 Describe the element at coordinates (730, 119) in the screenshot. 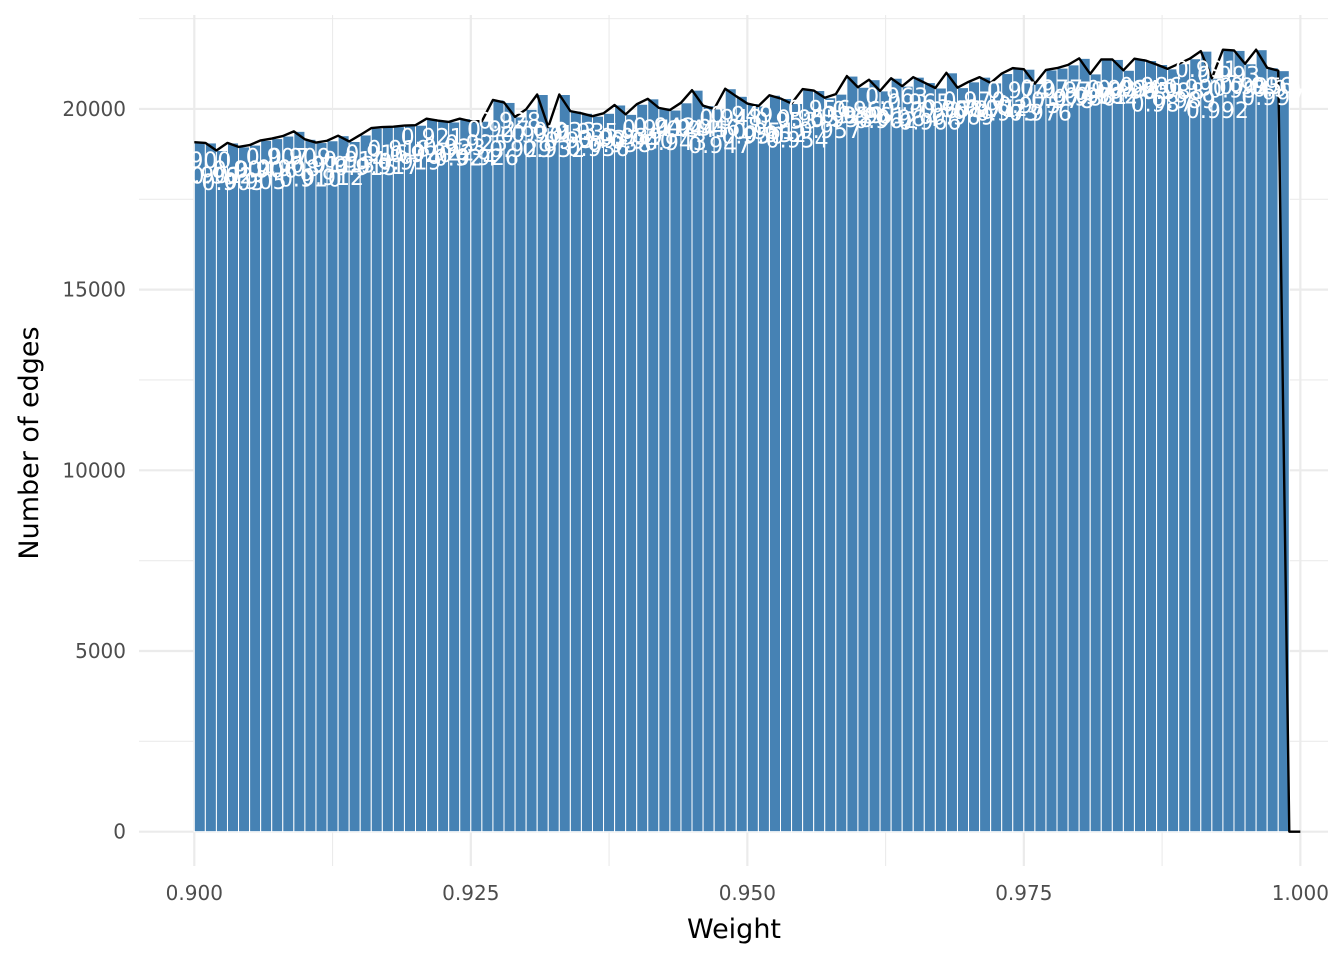

I see `bar-label: 0.948` at that location.